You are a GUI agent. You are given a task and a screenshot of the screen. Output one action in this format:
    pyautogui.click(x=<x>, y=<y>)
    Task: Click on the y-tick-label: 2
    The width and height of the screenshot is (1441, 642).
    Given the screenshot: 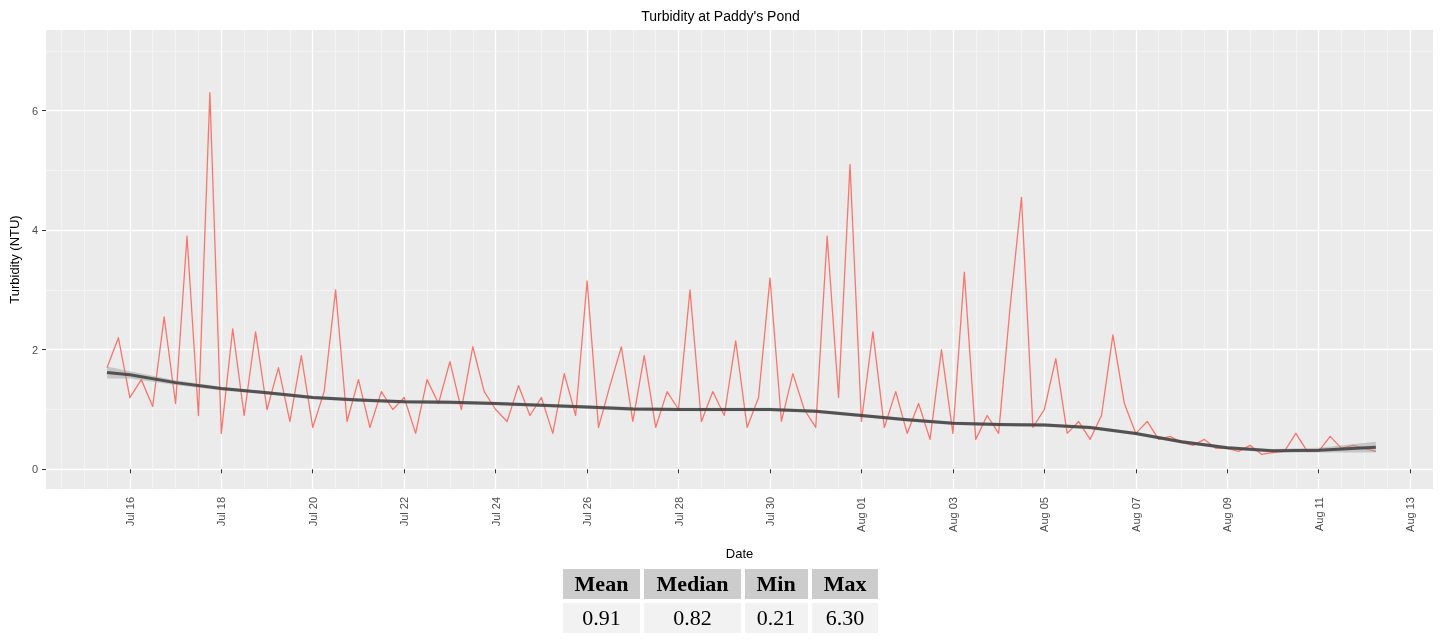 What is the action you would take?
    pyautogui.click(x=35, y=349)
    